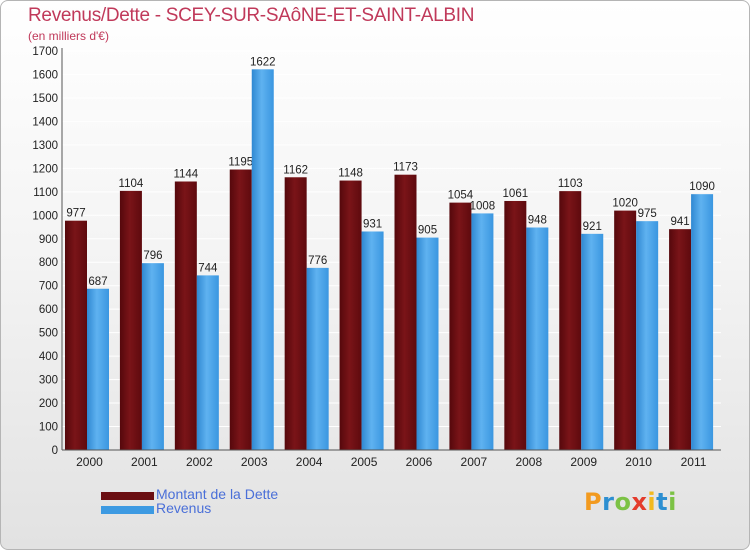 The image size is (750, 550). What do you see at coordinates (199, 462) in the screenshot?
I see `x-tick-label: 2002` at bounding box center [199, 462].